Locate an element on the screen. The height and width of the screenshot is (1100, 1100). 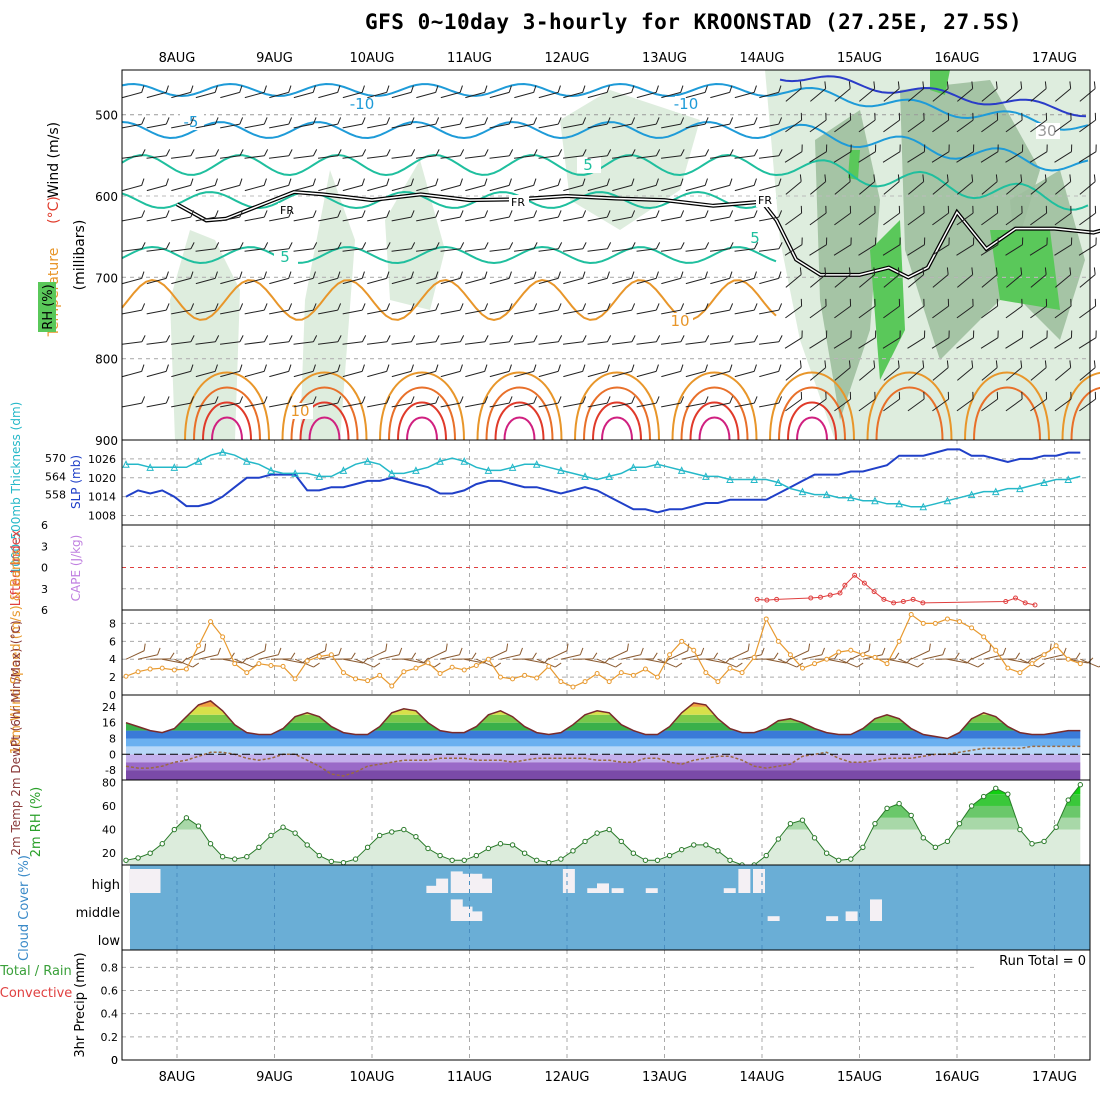
contour-label-bg is located at coordinates (589, 165).